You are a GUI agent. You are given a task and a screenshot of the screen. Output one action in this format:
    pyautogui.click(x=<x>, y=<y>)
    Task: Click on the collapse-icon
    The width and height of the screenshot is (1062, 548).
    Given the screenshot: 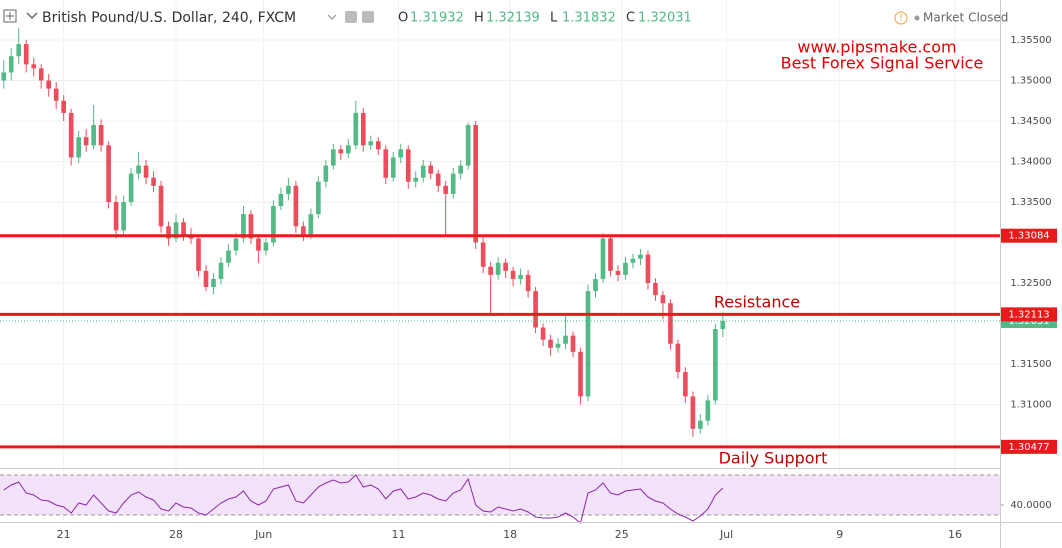 What is the action you would take?
    pyautogui.click(x=32, y=16)
    